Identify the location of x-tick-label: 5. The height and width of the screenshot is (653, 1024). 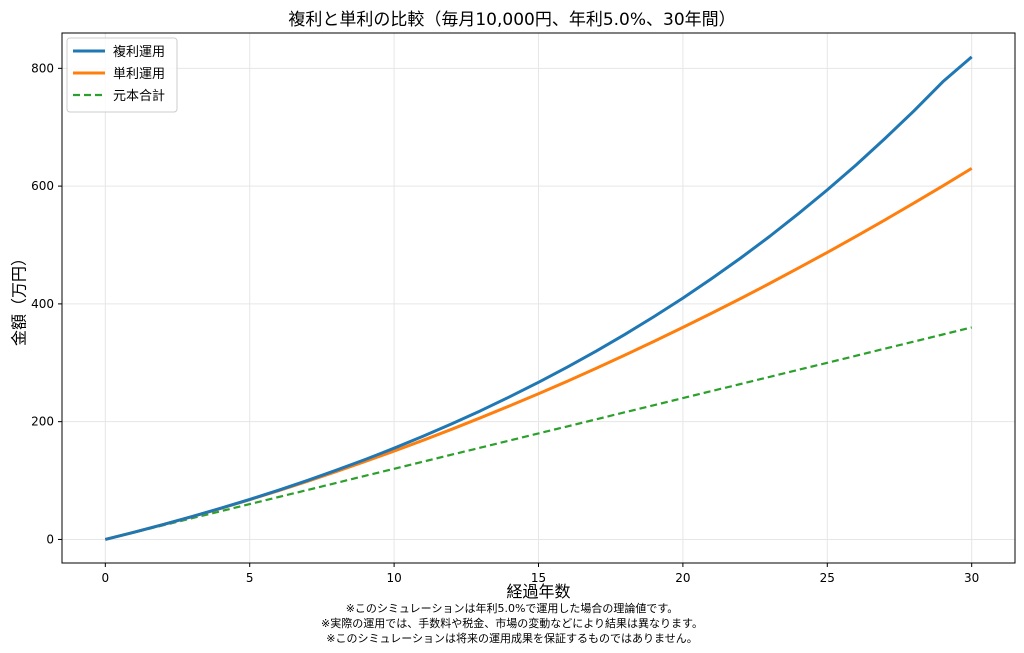
(250, 578).